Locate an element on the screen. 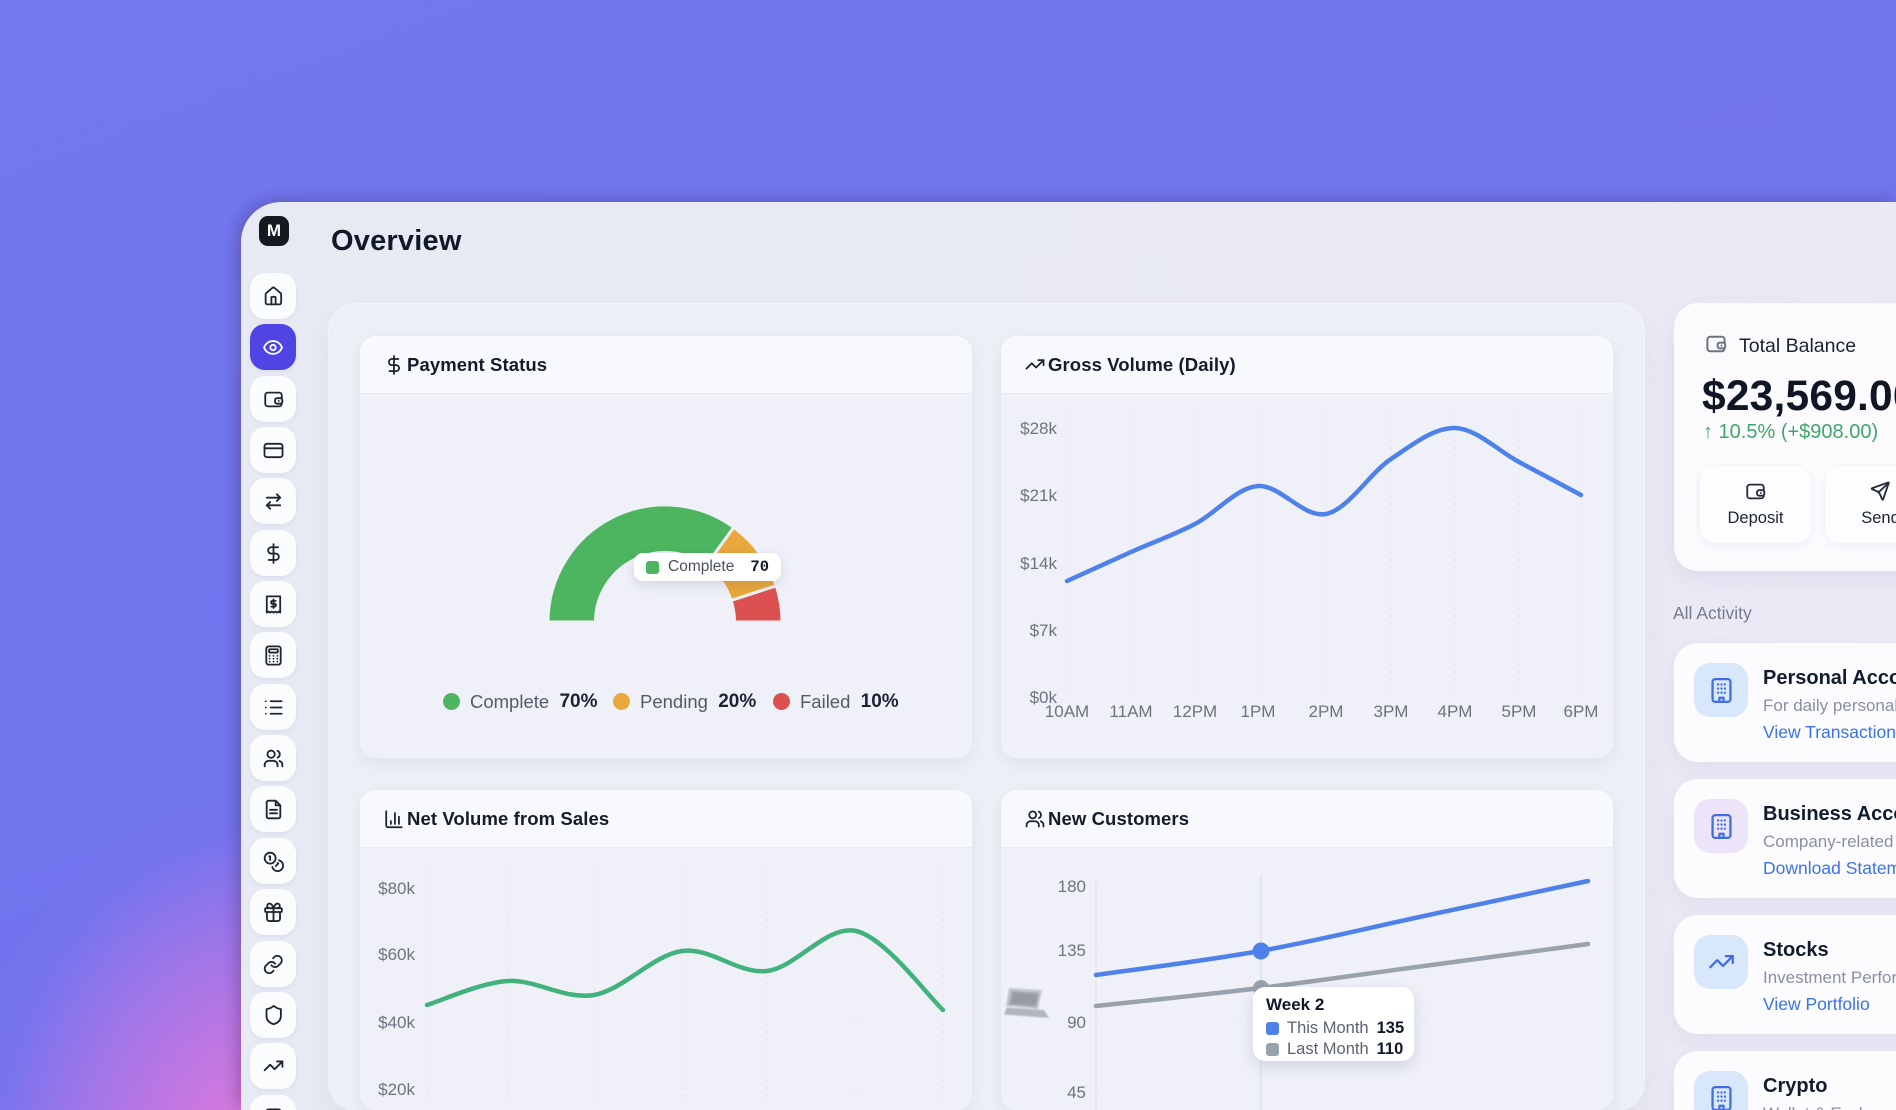  svg-text: $21k is located at coordinates (1038, 495).